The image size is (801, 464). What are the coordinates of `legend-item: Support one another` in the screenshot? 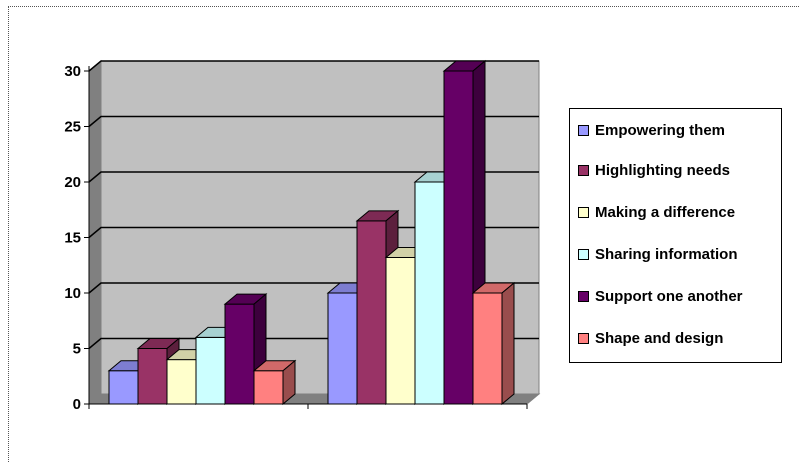 It's located at (660, 296).